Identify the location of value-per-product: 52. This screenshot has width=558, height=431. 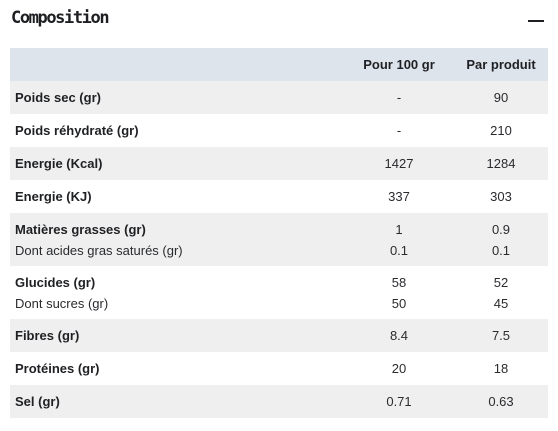
(501, 282).